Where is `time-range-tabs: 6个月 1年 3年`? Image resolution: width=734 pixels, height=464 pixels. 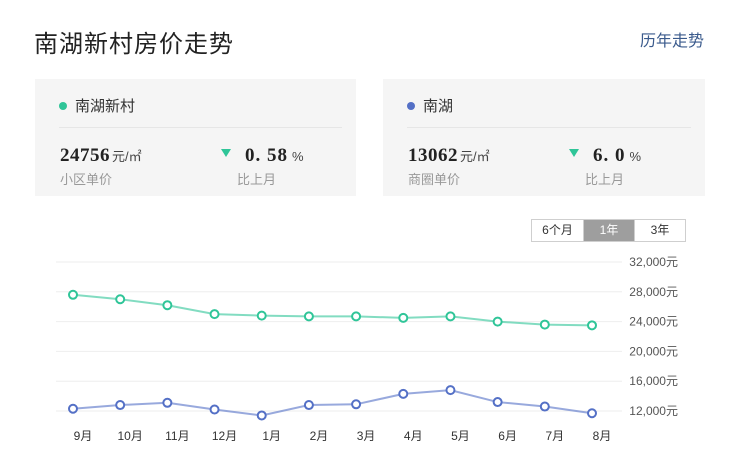 time-range-tabs: 6个月 1年 3年 is located at coordinates (608, 230).